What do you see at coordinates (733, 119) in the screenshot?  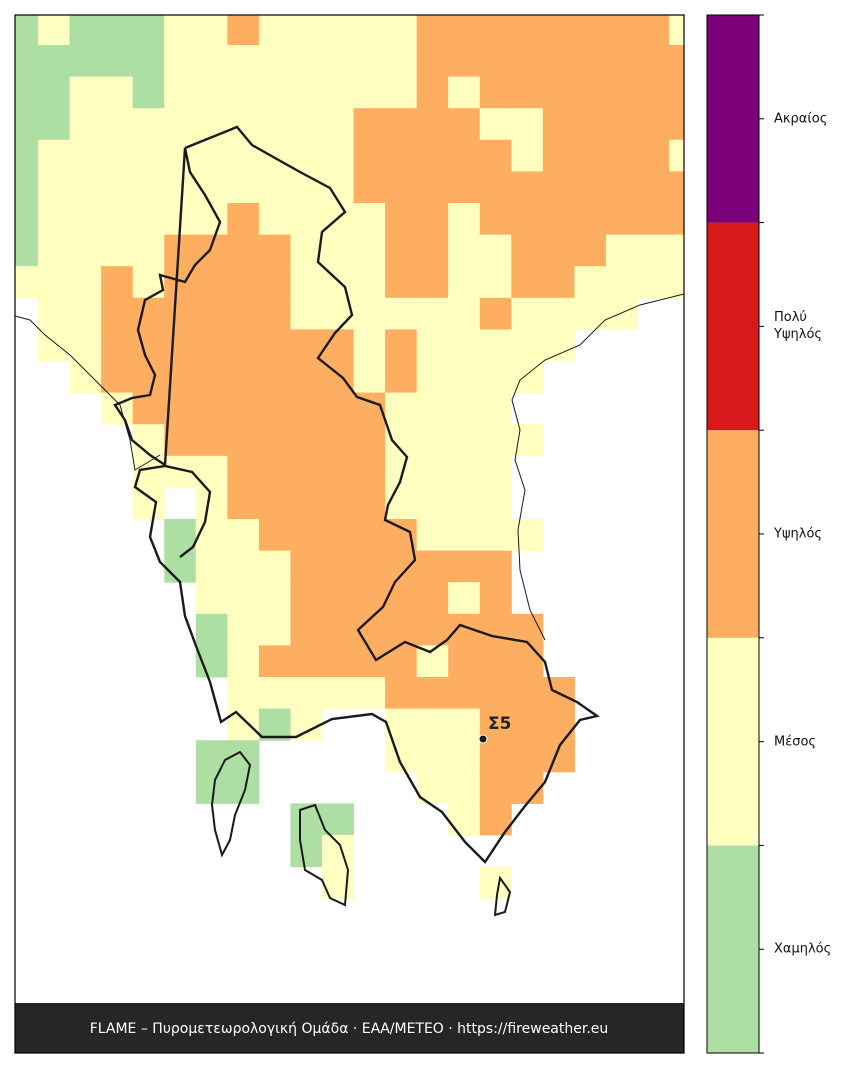 I see `colorbar-segment` at bounding box center [733, 119].